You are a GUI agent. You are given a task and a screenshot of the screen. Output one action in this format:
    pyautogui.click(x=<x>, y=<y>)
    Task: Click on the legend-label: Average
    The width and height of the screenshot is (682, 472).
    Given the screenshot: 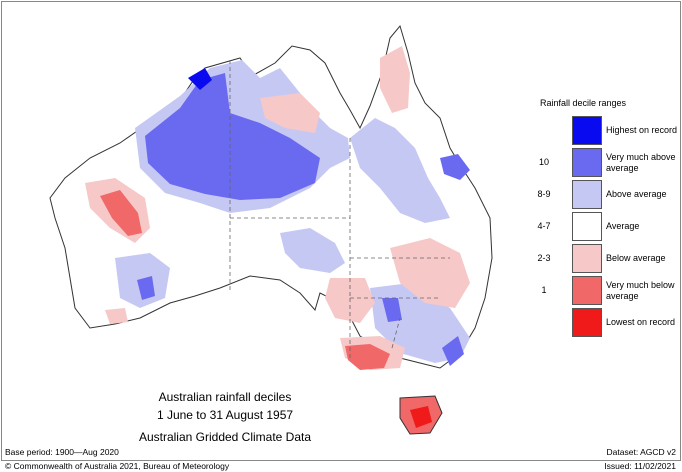 What is the action you would take?
    pyautogui.click(x=623, y=226)
    